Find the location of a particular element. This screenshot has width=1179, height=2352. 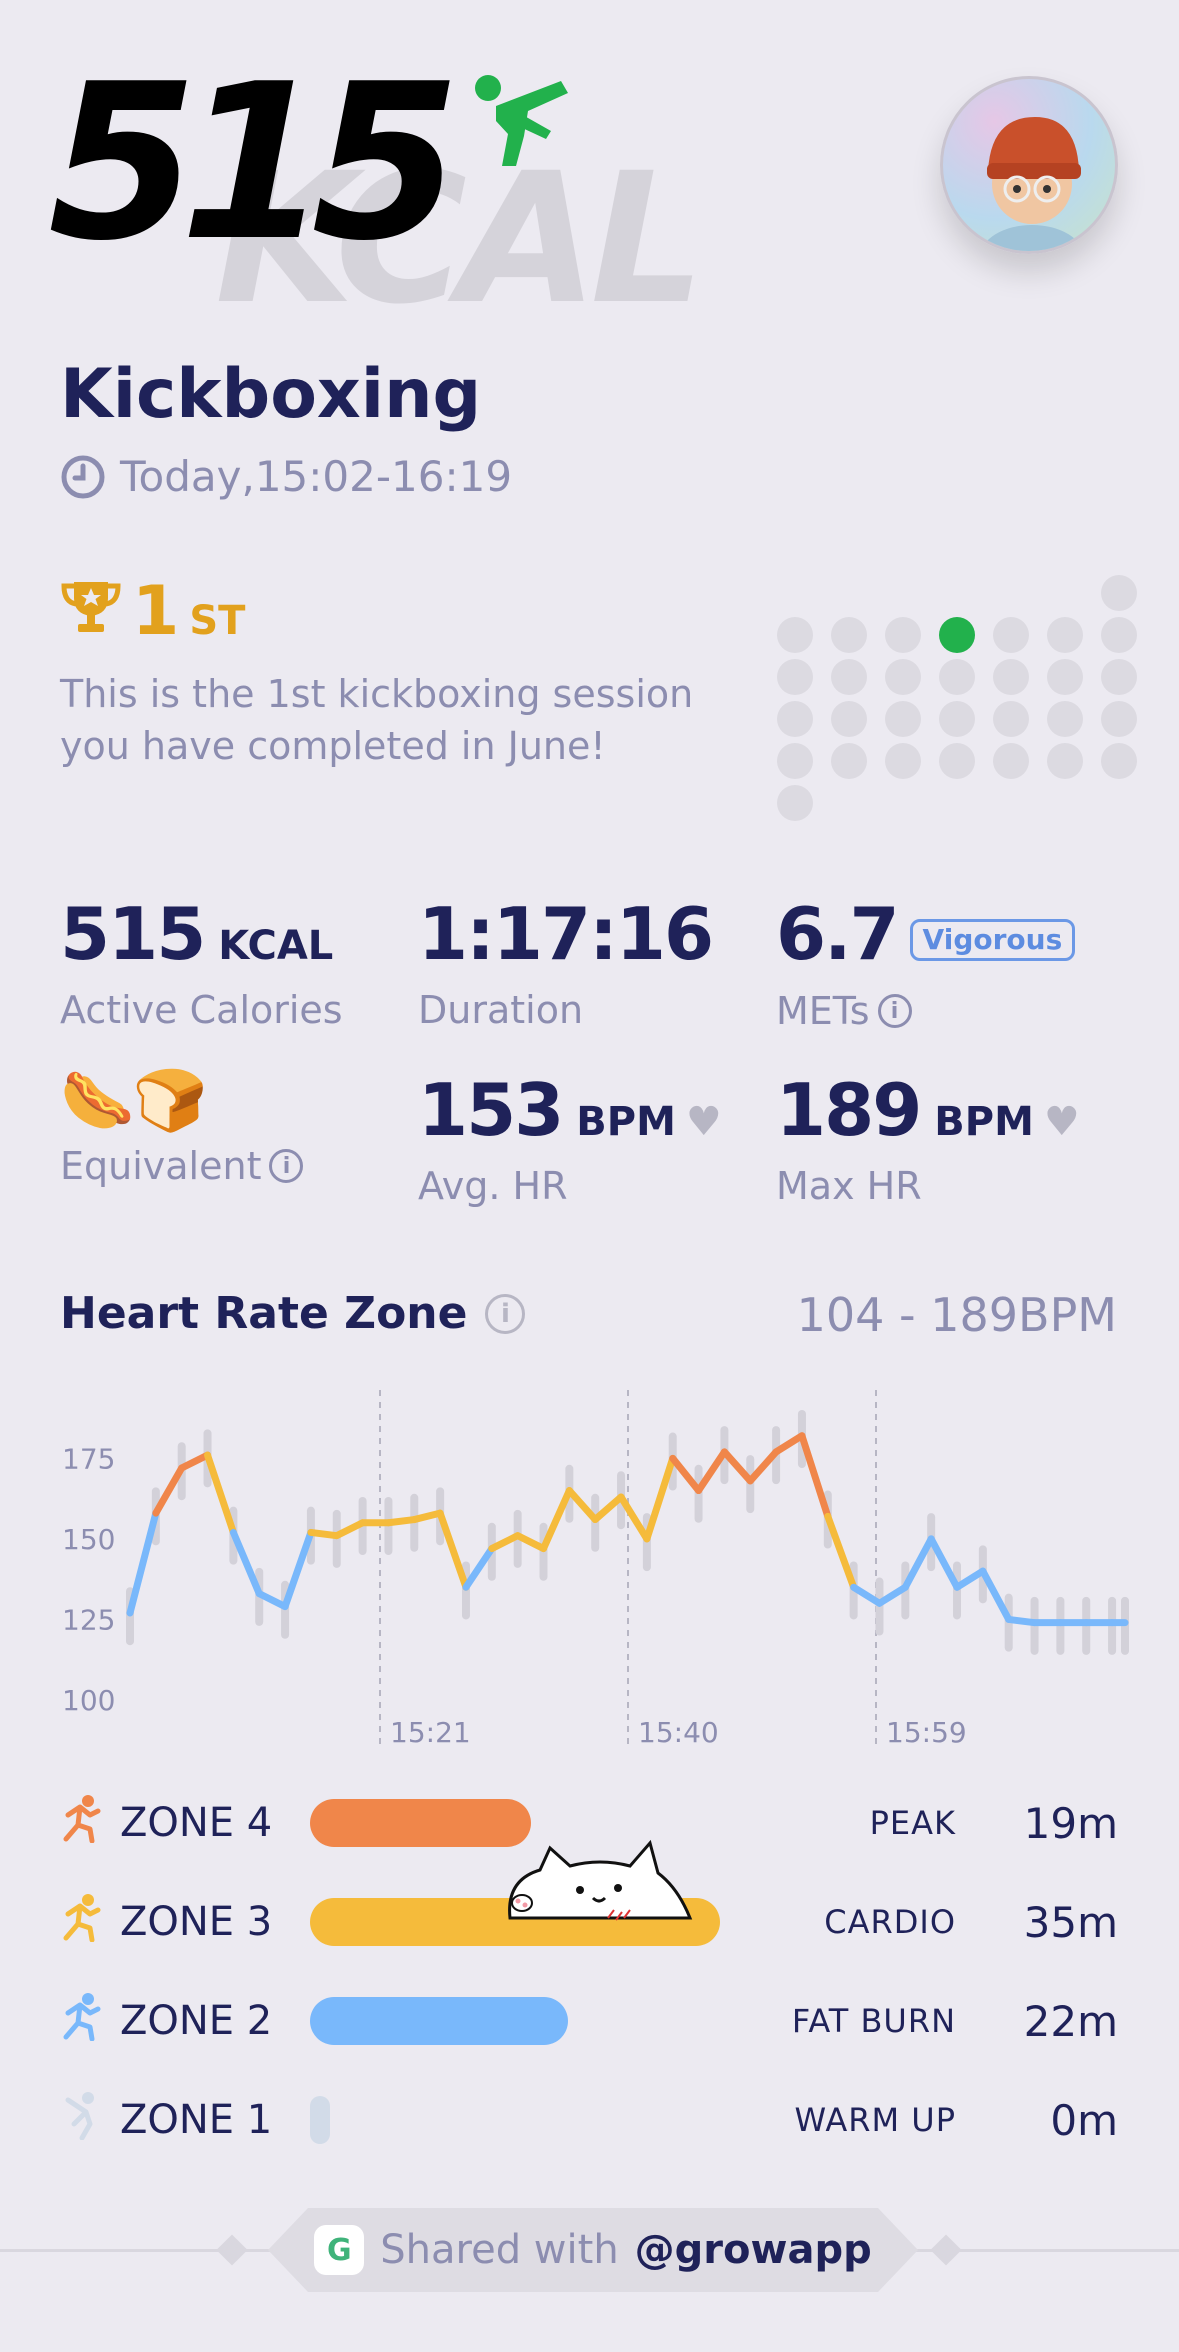

zone-name: WARM UP is located at coordinates (875, 2120).